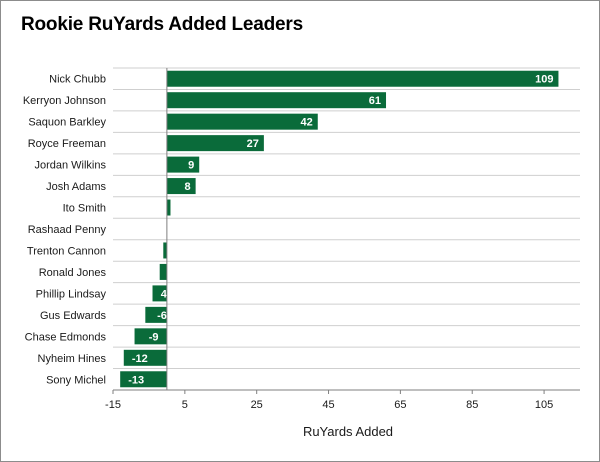 This screenshot has height=462, width=600. What do you see at coordinates (328, 405) in the screenshot?
I see `x-tick-label: 45` at bounding box center [328, 405].